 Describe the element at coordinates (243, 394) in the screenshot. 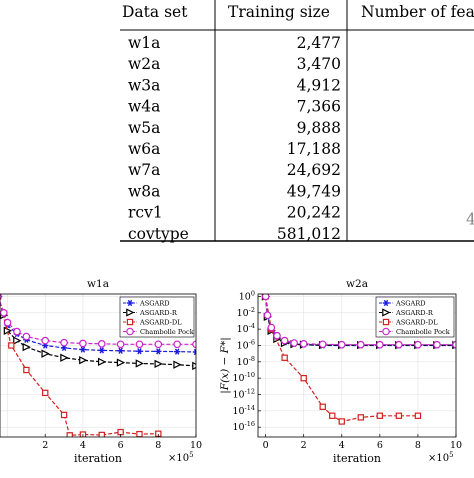

I see `y-tick-label: 10⁻¹²` at that location.